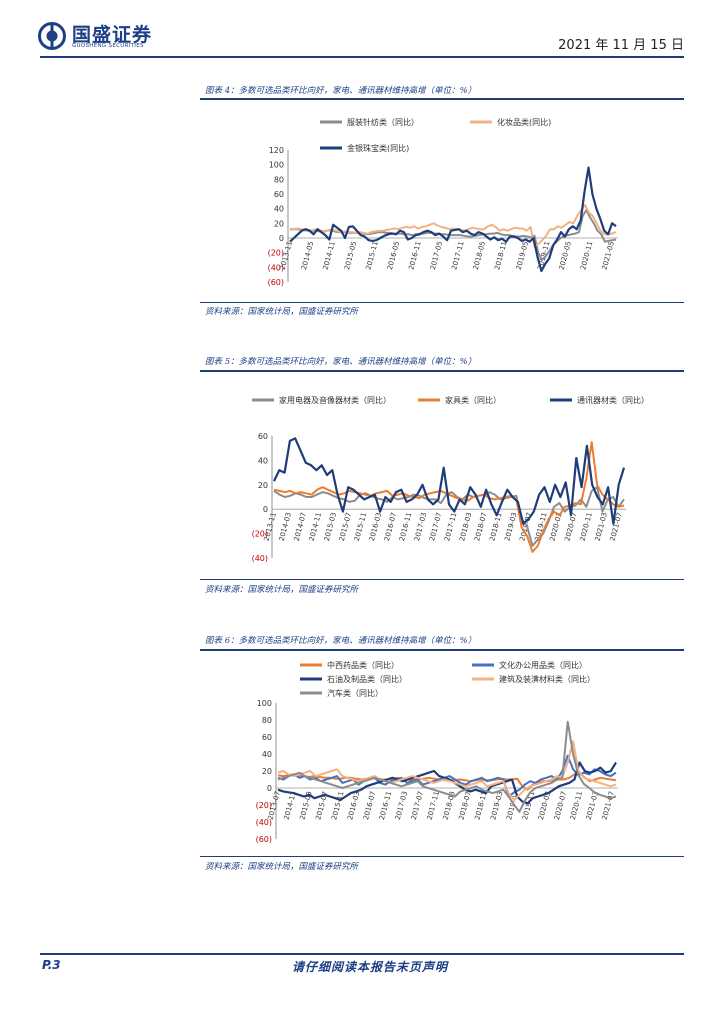 This screenshot has height=1024, width=724. Describe the element at coordinates (442, 856) in the screenshot. I see `figure-6-bottom-rule` at that location.